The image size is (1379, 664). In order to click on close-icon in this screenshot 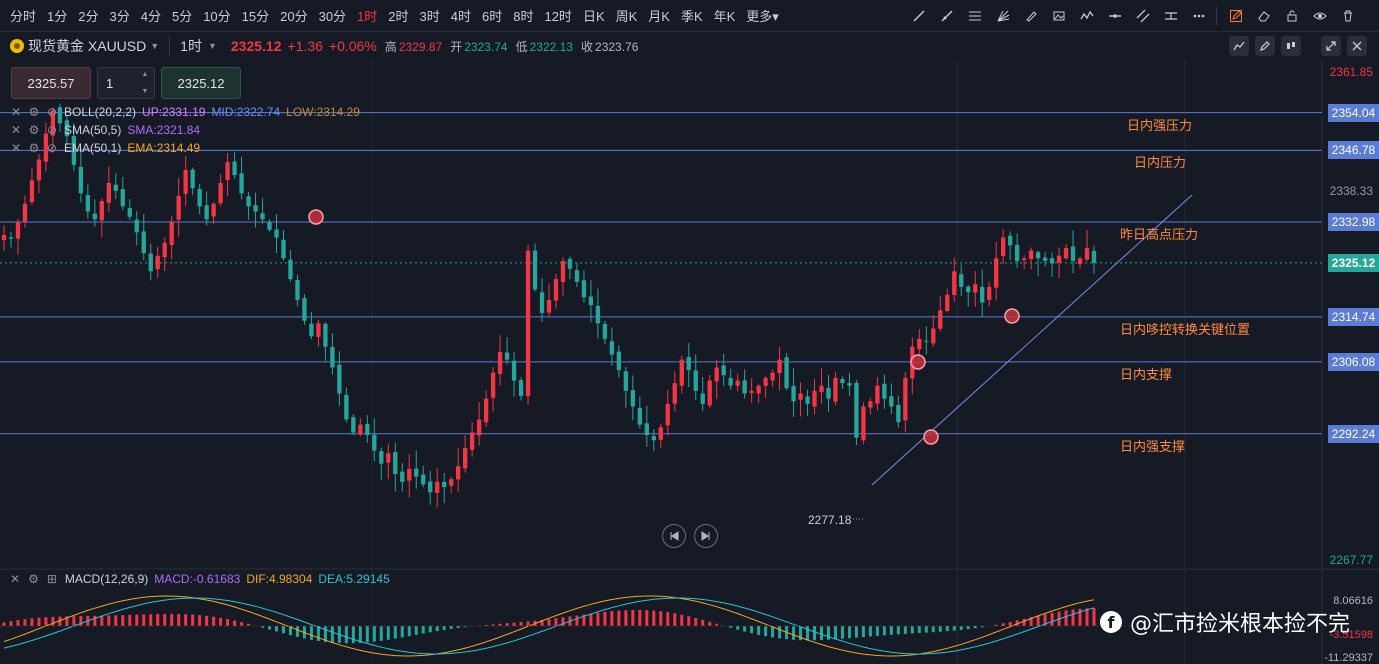, I will do `click(1357, 46)`.